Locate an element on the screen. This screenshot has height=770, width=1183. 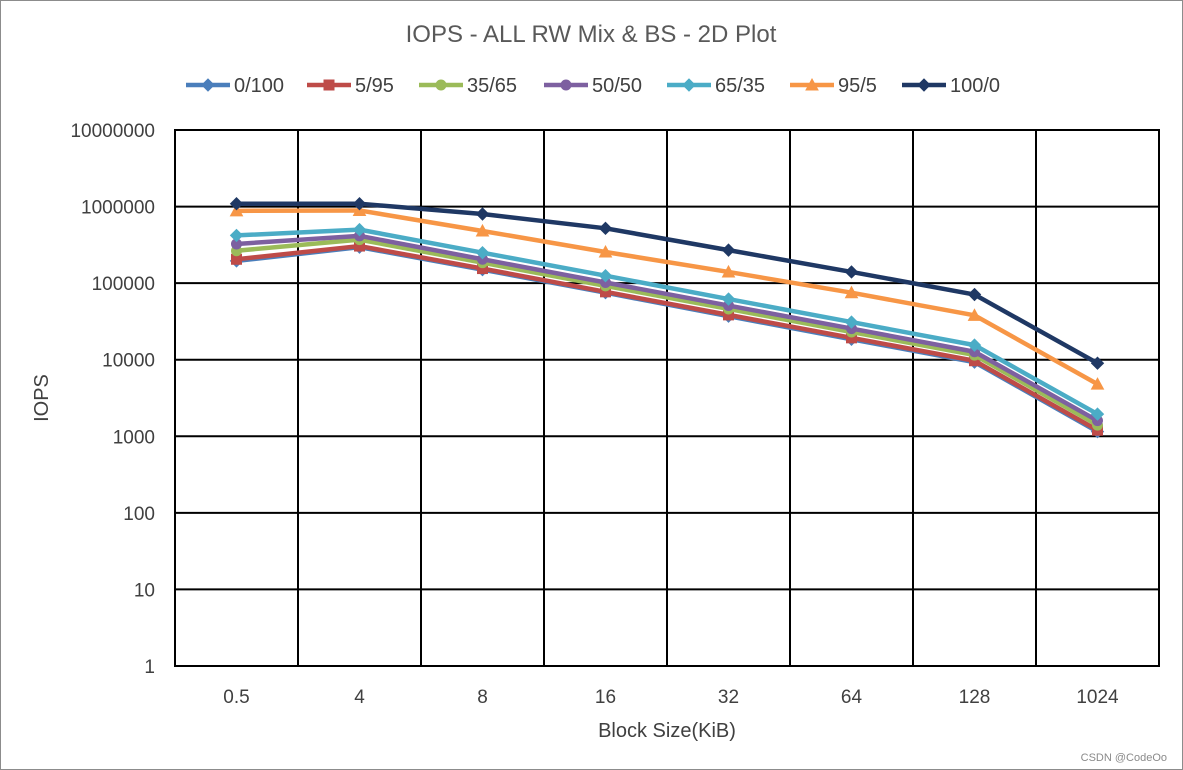
y-tick-label: 100000 is located at coordinates (123, 284).